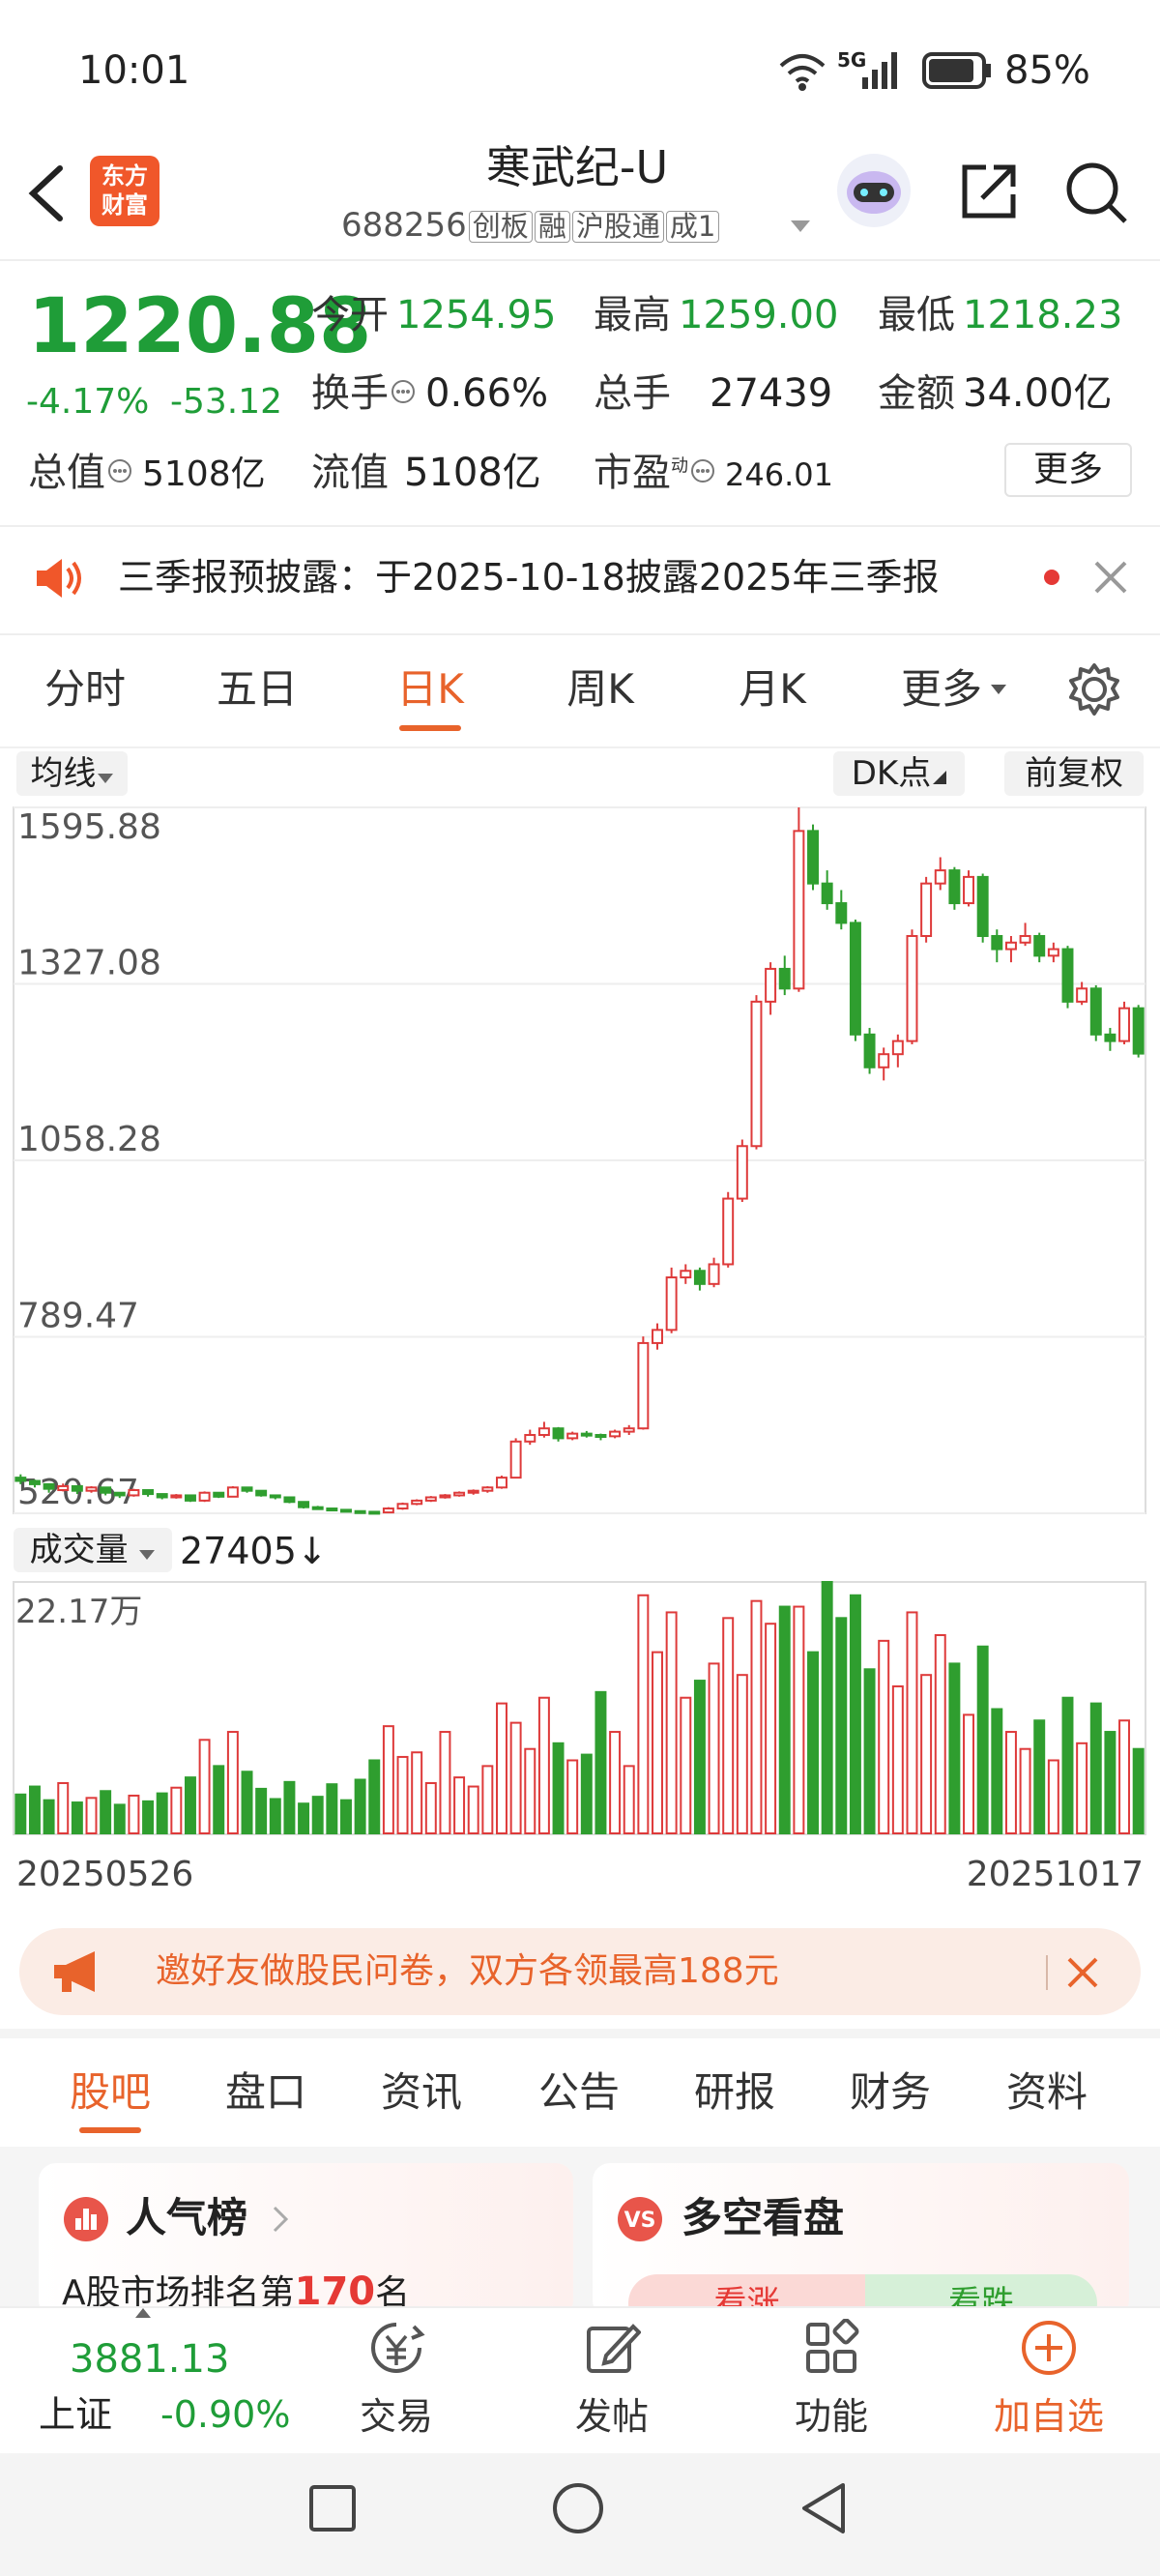 This screenshot has width=1160, height=2576. What do you see at coordinates (1094, 689) in the screenshot?
I see `settings-button` at bounding box center [1094, 689].